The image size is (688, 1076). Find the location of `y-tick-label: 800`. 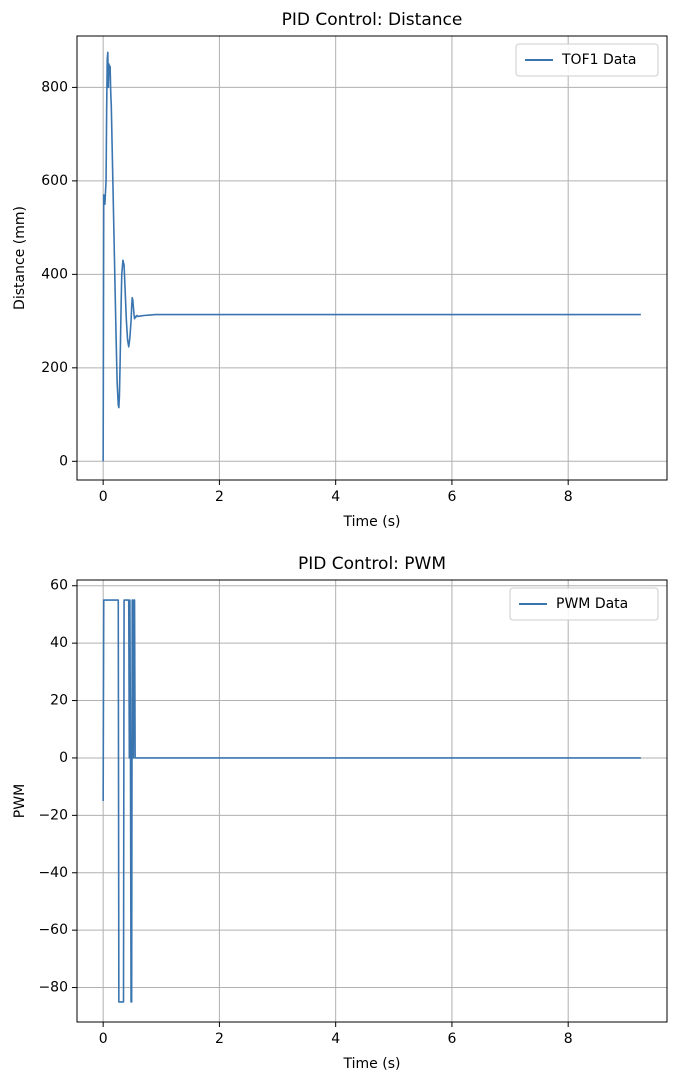

y-tick-label: 800 is located at coordinates (54, 87).